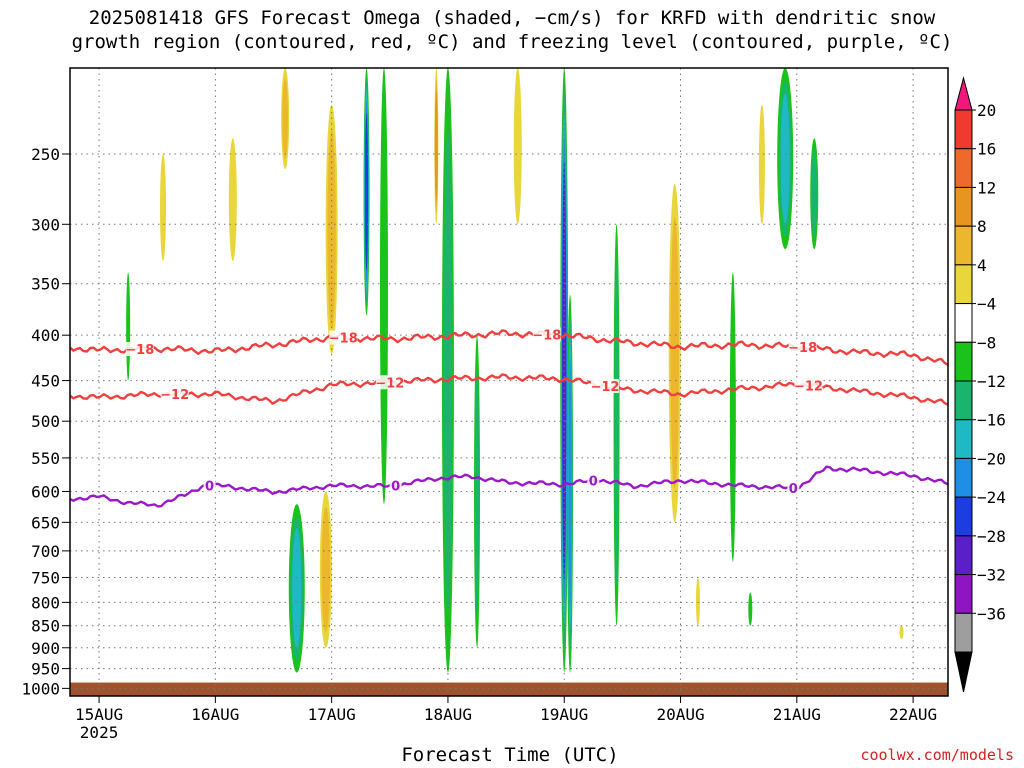  Describe the element at coordinates (45, 154) in the screenshot. I see `y-tick-label: 250` at that location.